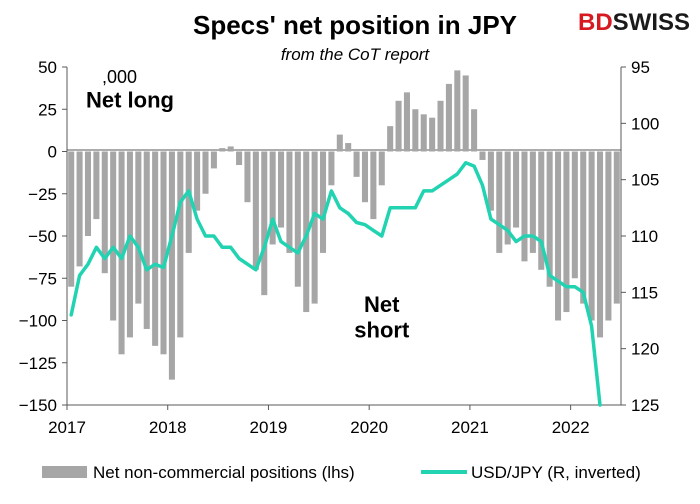 This screenshot has height=504, width=700. What do you see at coordinates (640, 67) in the screenshot?
I see `y-right-tick-label: 95` at bounding box center [640, 67].